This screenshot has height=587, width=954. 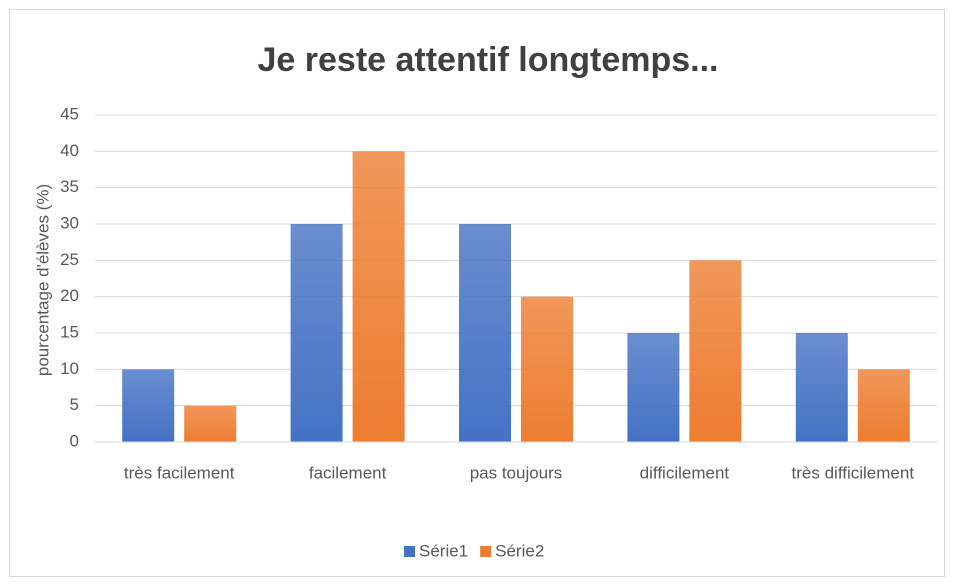 What do you see at coordinates (443, 550) in the screenshot?
I see `legend-label: Série1` at bounding box center [443, 550].